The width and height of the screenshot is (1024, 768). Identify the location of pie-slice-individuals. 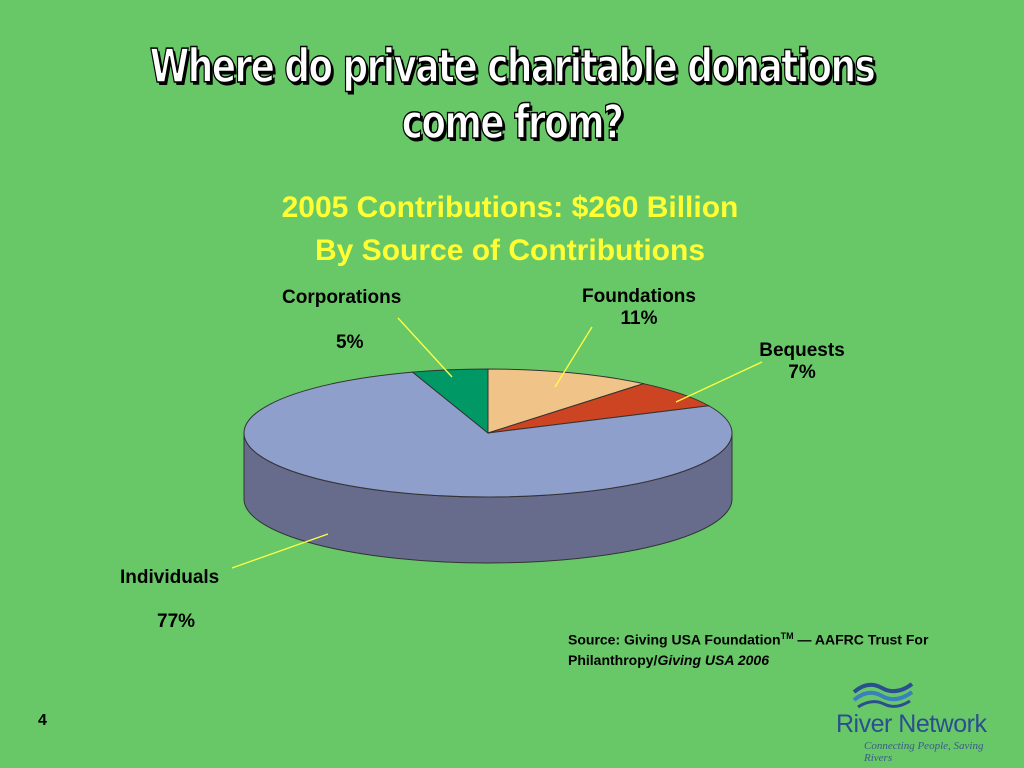
(488, 434).